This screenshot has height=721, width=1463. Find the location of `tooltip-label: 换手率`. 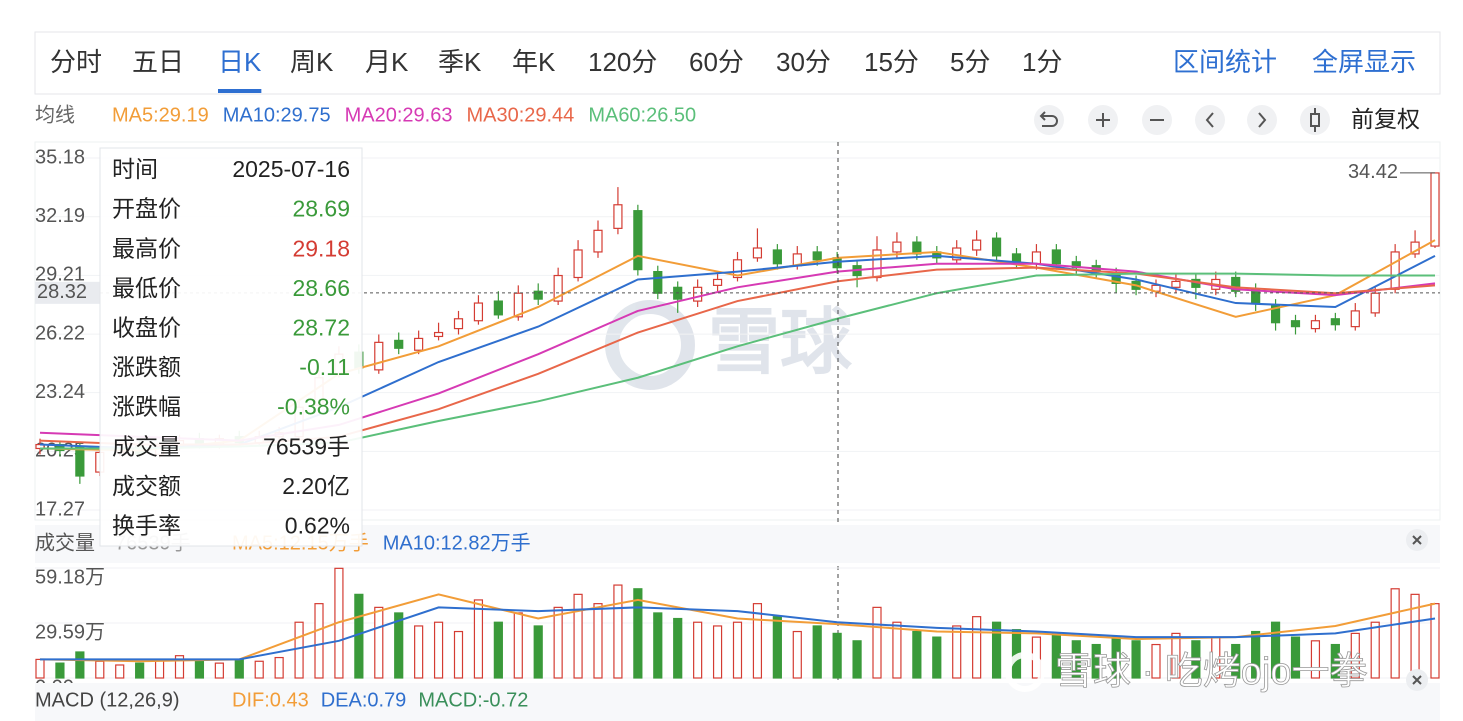

tooltip-label: 换手率 is located at coordinates (146, 525).